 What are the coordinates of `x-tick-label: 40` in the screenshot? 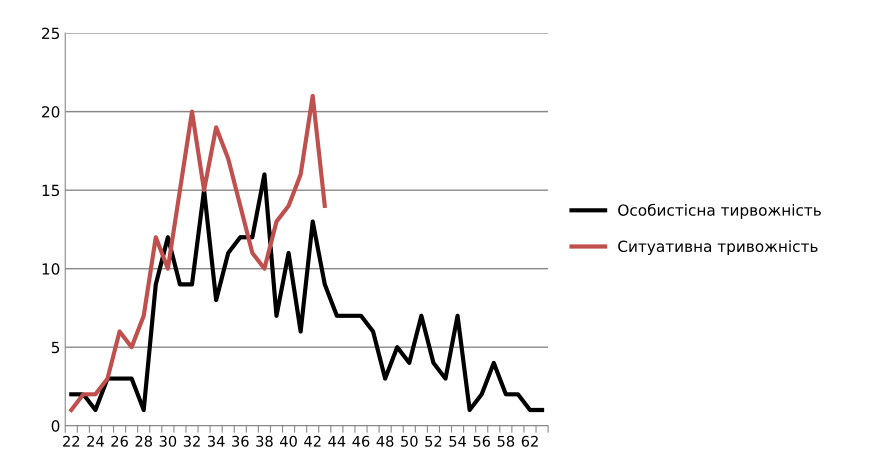 It's located at (288, 441).